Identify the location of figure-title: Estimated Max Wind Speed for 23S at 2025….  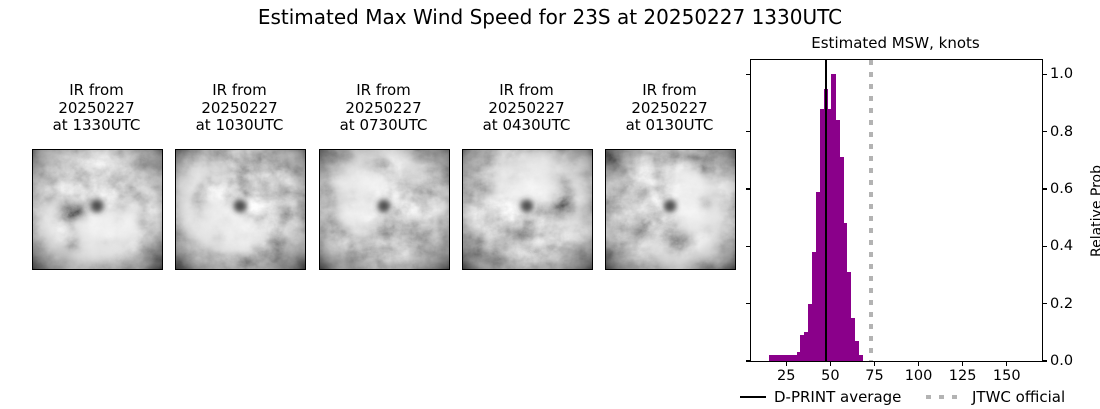
(550, 17).